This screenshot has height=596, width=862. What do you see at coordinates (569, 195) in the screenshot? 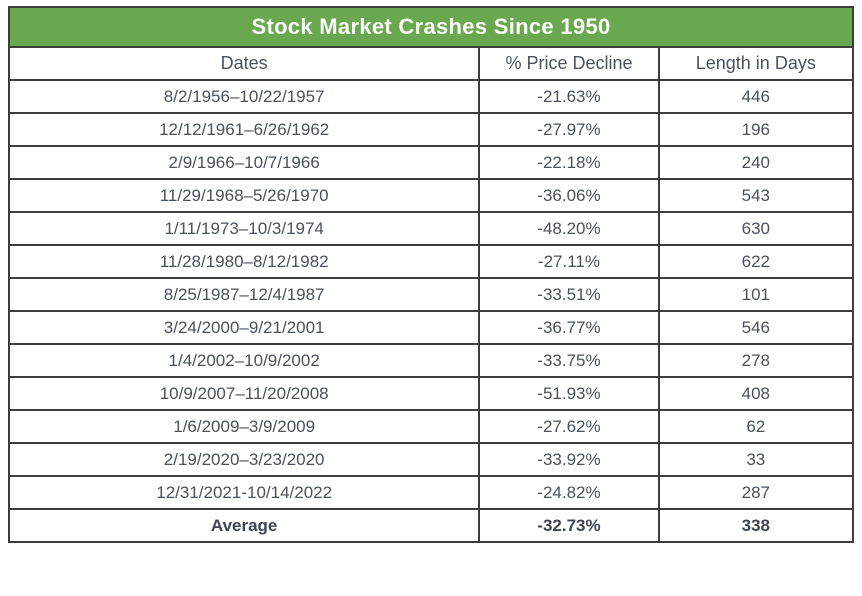
I see `decline-cell: -36.06%` at bounding box center [569, 195].